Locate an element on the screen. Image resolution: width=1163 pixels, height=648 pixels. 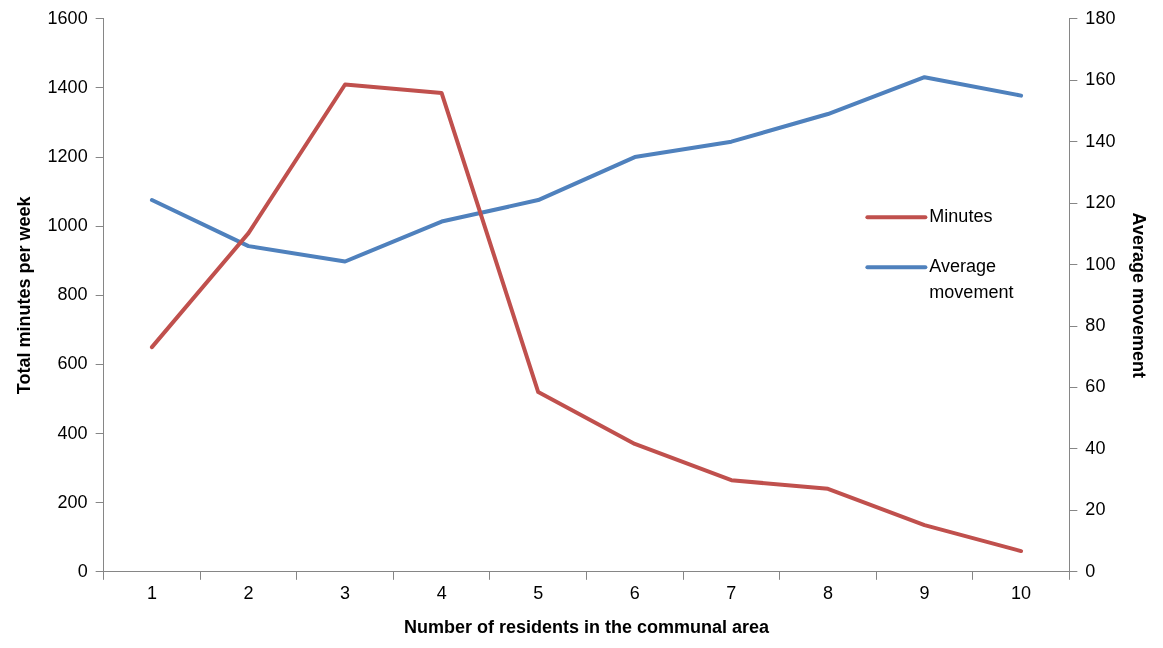
y2-tick-label: 160 is located at coordinates (1100, 79).